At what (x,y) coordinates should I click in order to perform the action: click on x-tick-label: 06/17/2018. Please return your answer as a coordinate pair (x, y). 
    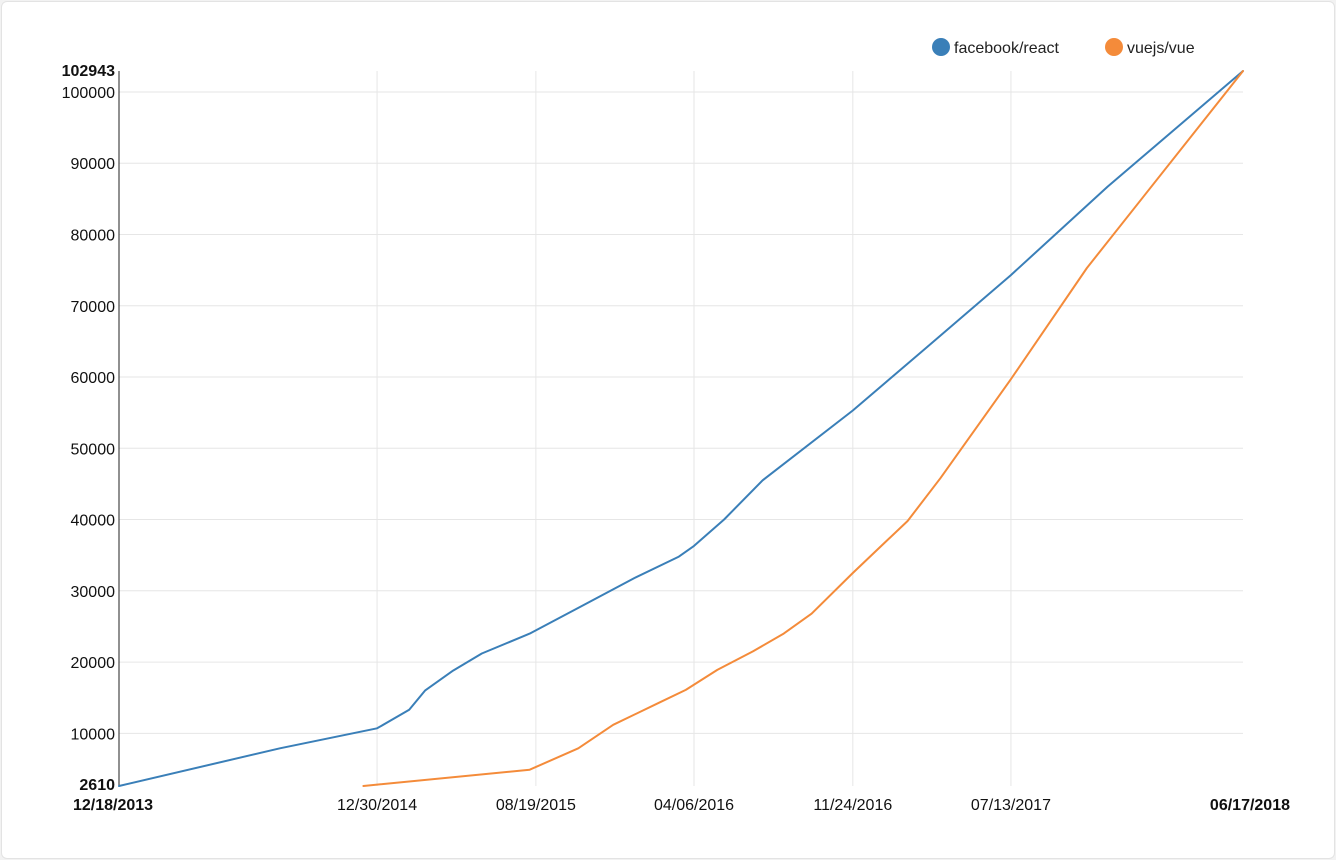
    Looking at the image, I should click on (1250, 805).